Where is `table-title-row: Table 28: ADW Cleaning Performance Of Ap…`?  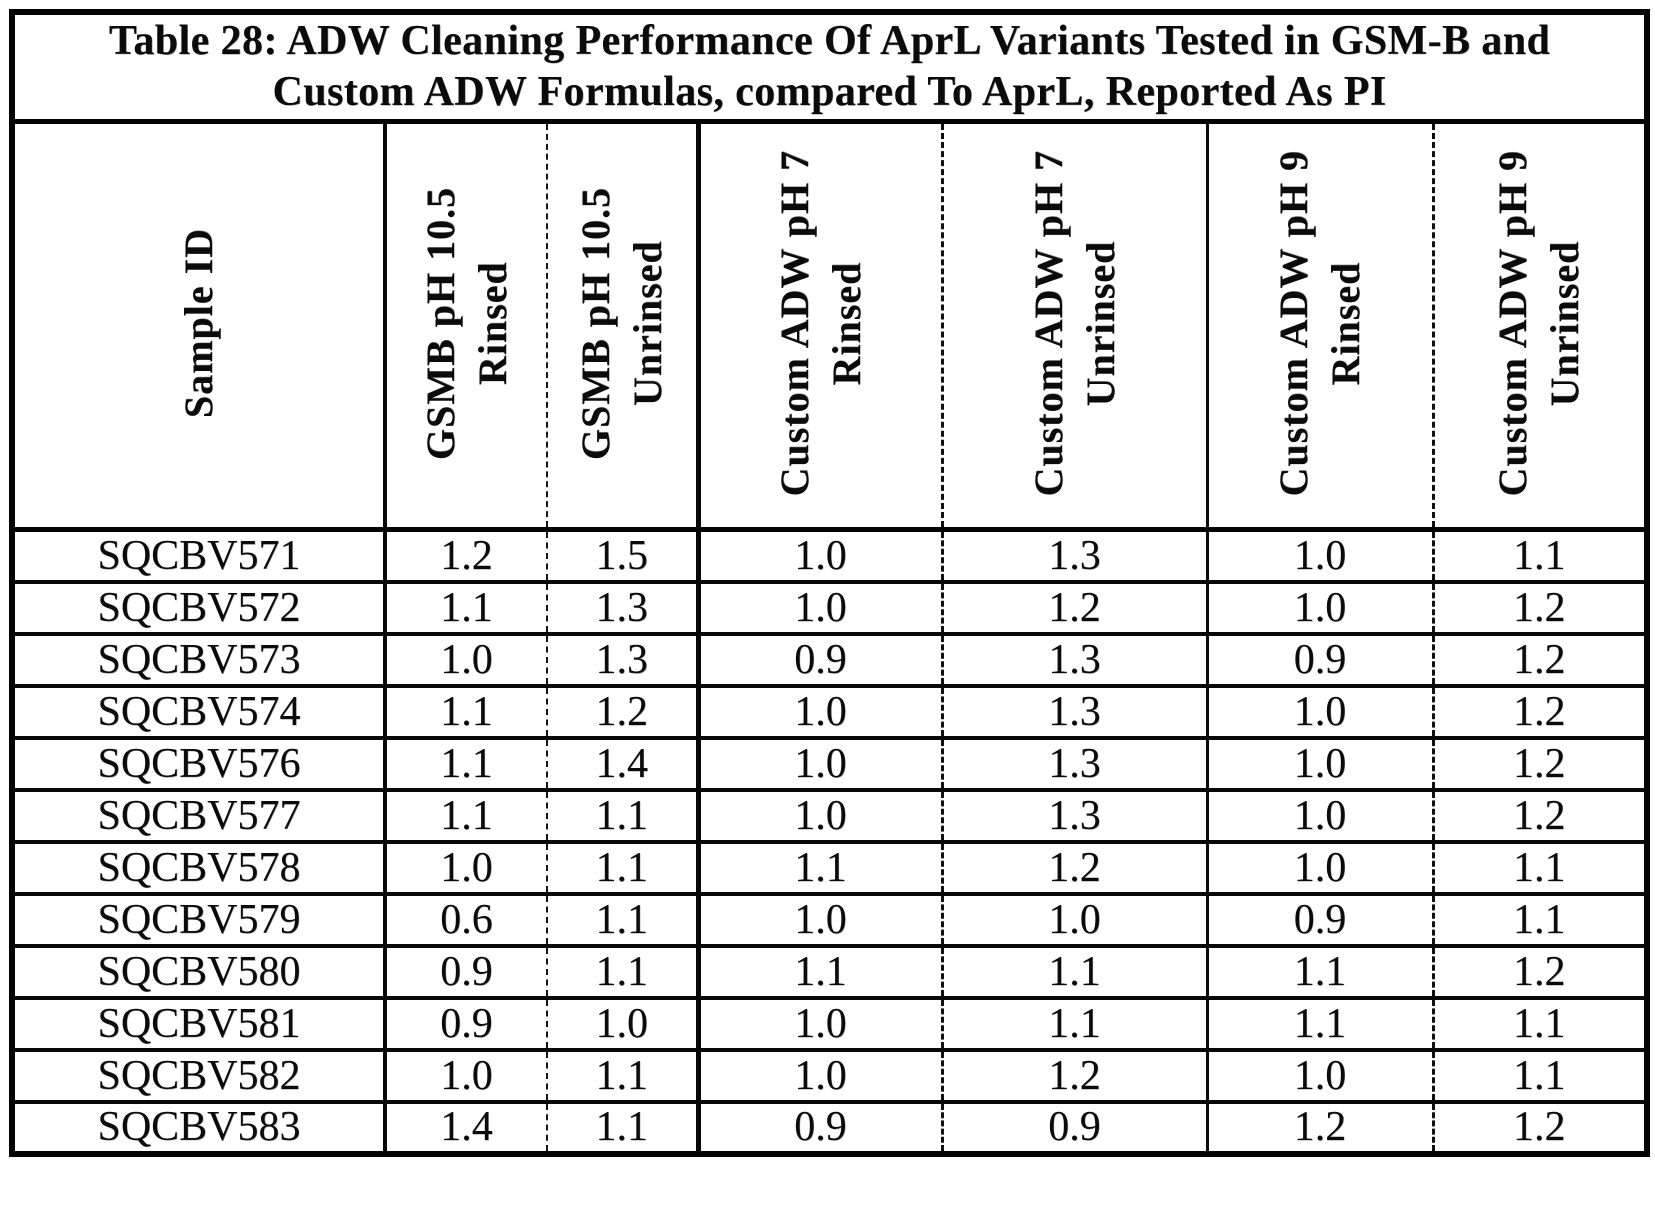
table-title-row: Table 28: ADW Cleaning Performance Of Ap… is located at coordinates (830, 68).